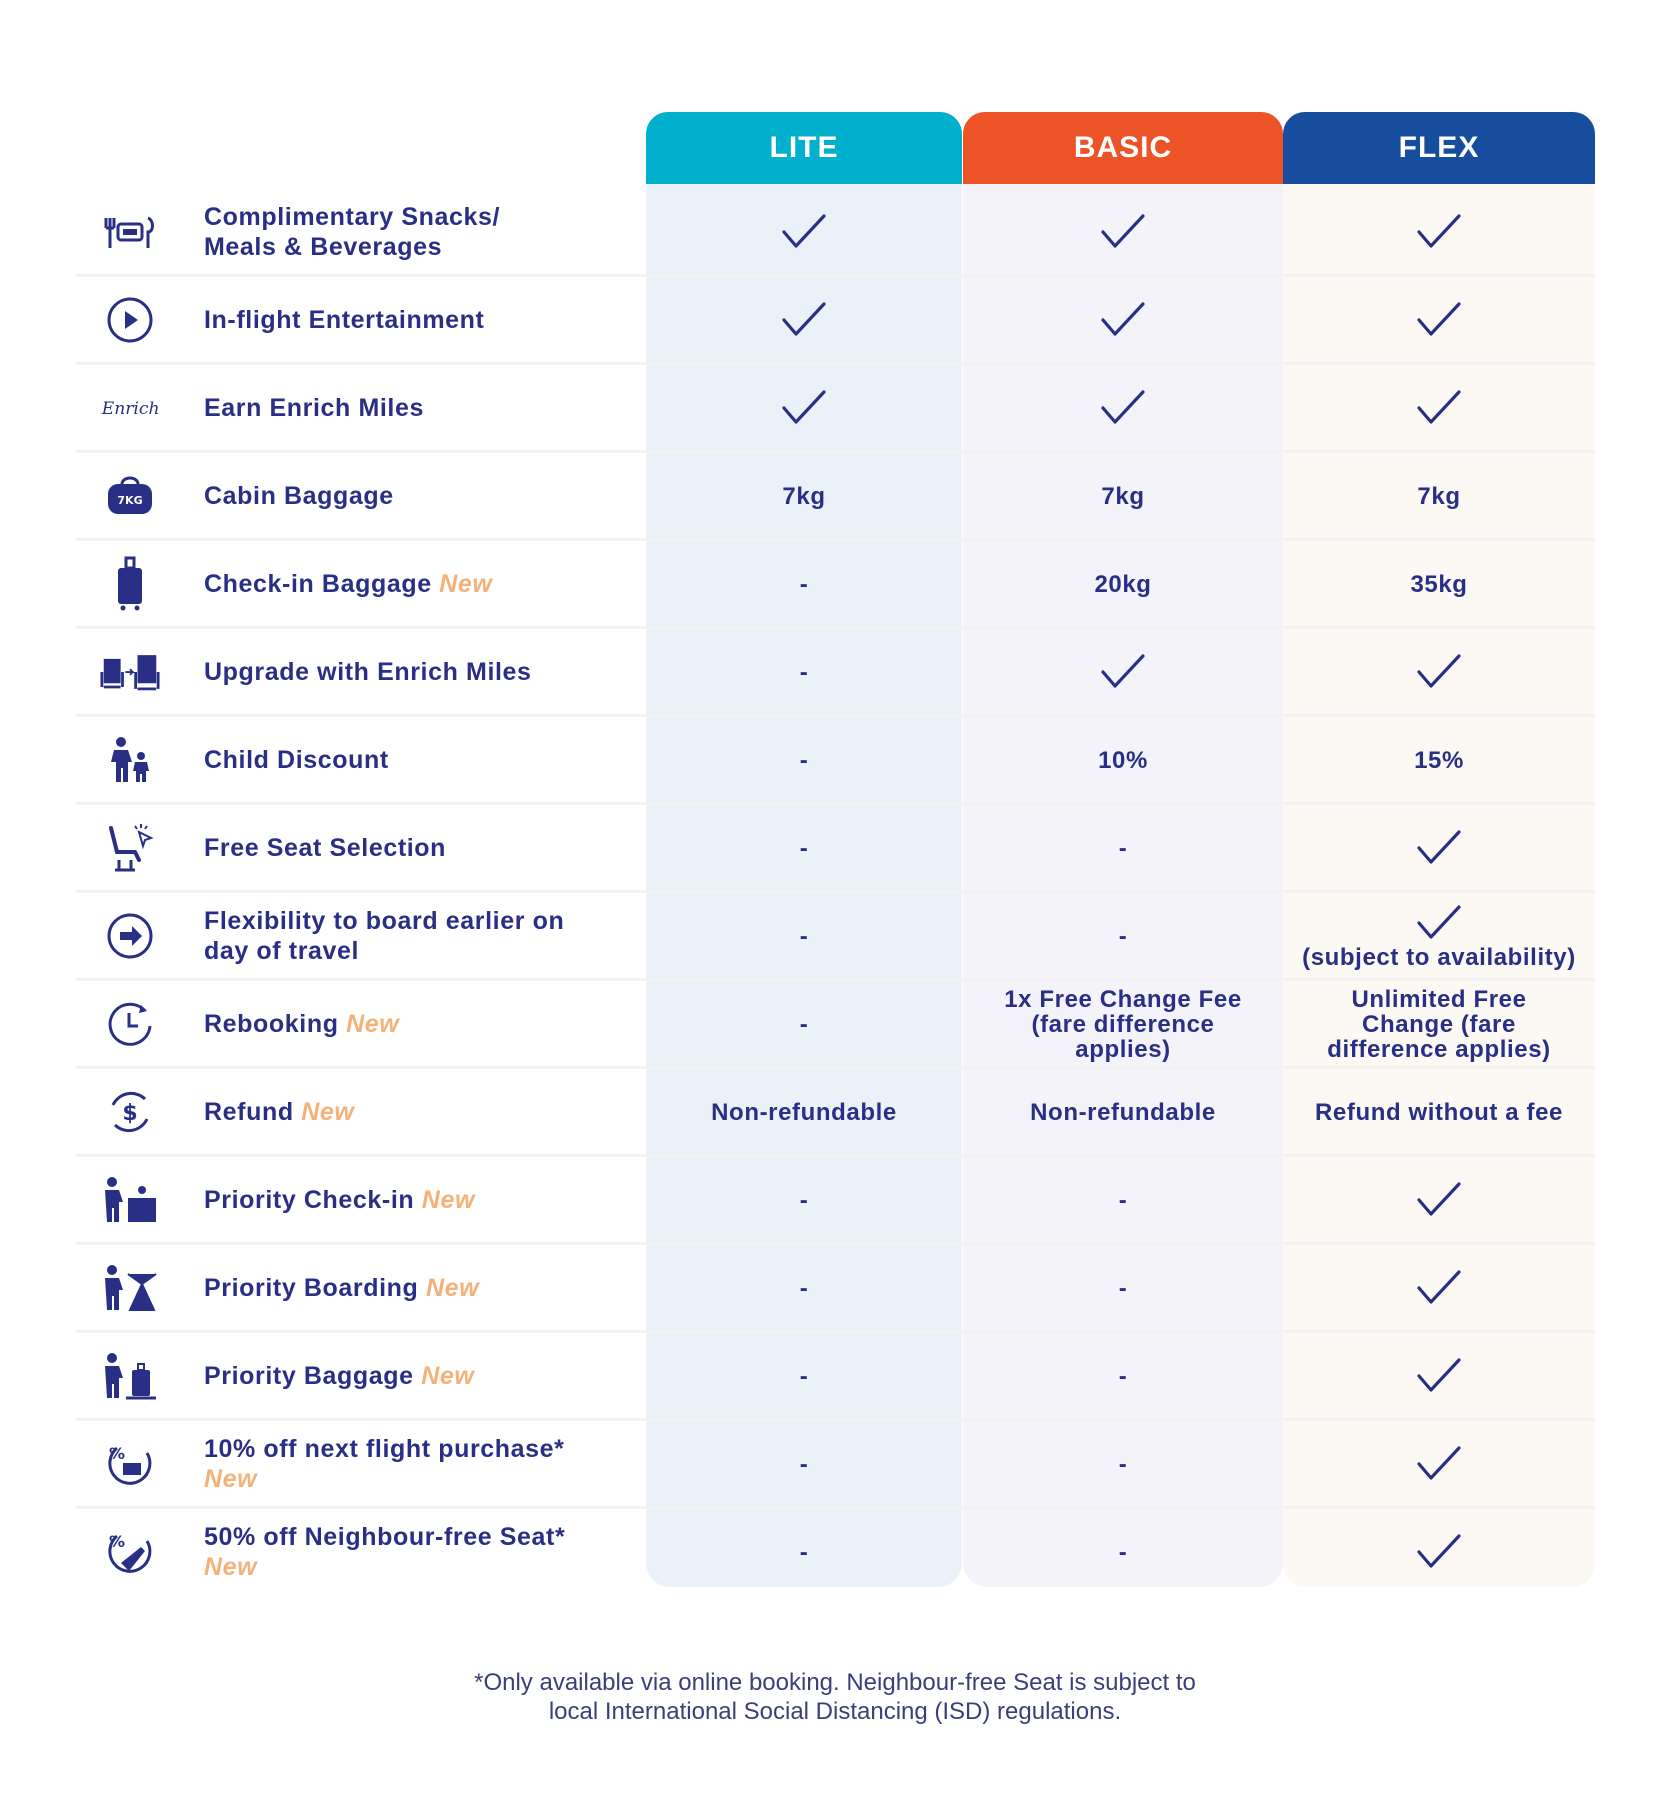 Image resolution: width=1670 pixels, height=1800 pixels. I want to click on table-row: Complimentary Snacks/ Meals & Beverages, so click(835, 232).